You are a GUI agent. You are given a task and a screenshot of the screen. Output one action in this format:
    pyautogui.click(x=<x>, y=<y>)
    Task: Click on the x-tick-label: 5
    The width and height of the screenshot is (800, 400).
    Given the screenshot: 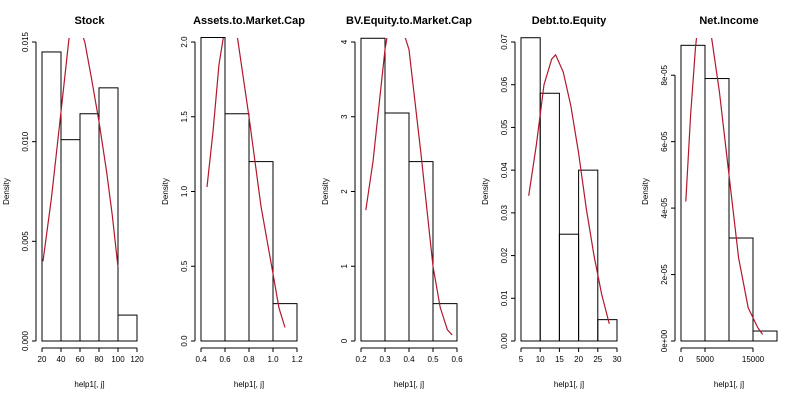 What is the action you would take?
    pyautogui.click(x=521, y=359)
    